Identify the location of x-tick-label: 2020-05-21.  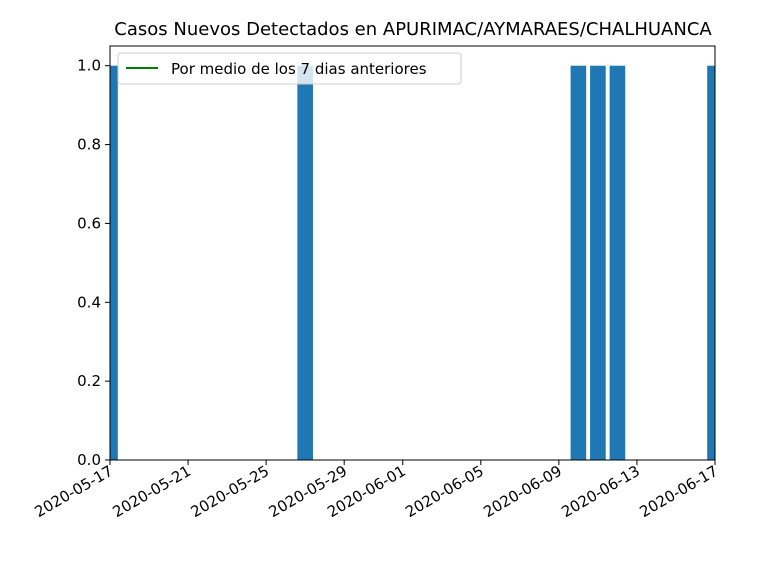
(152, 491).